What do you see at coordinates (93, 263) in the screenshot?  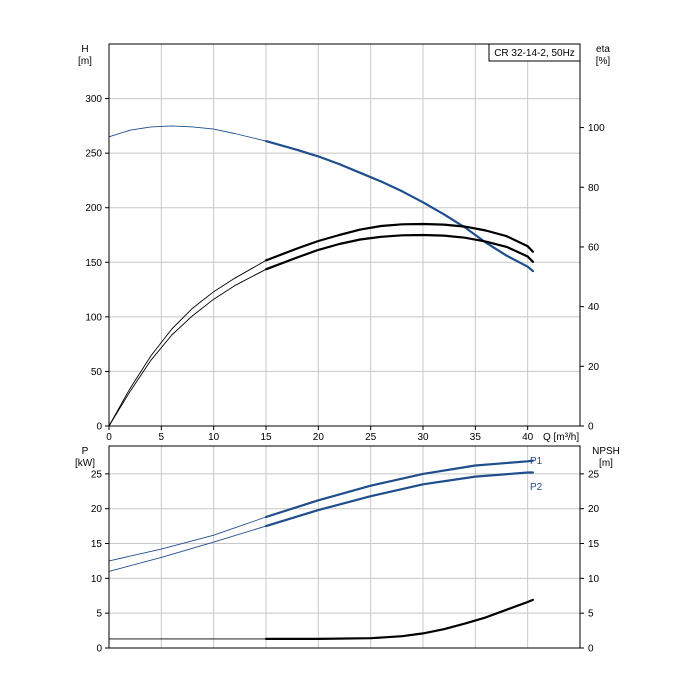 I see `upper-left-tick-label: 150` at bounding box center [93, 263].